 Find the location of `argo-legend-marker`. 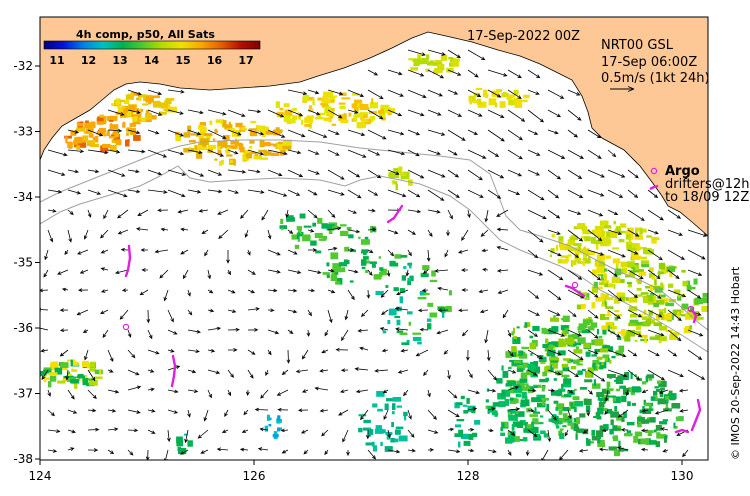

argo-legend-marker is located at coordinates (654, 171).